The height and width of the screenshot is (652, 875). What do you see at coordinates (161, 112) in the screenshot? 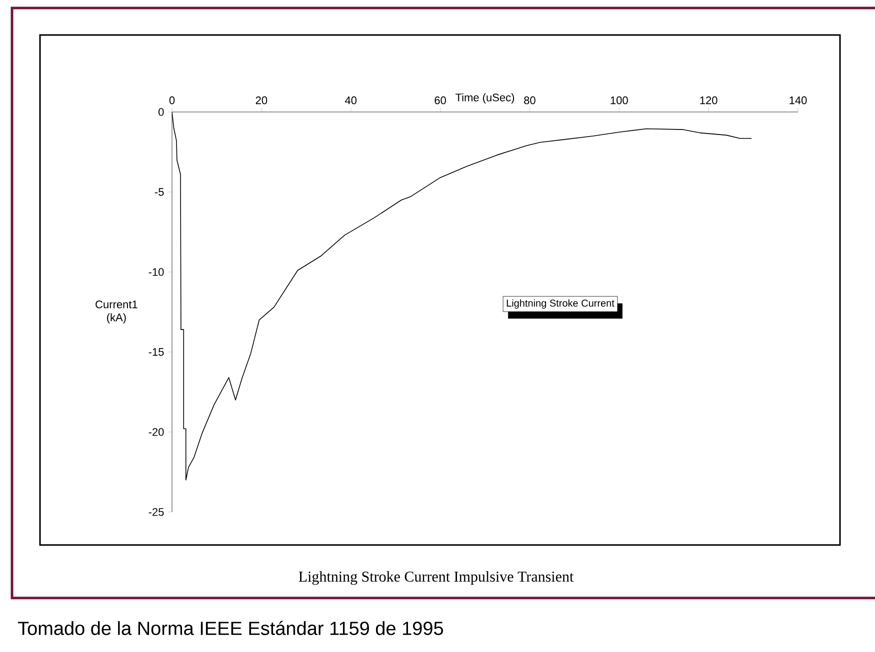
I see `y-tick-label: 0` at bounding box center [161, 112].